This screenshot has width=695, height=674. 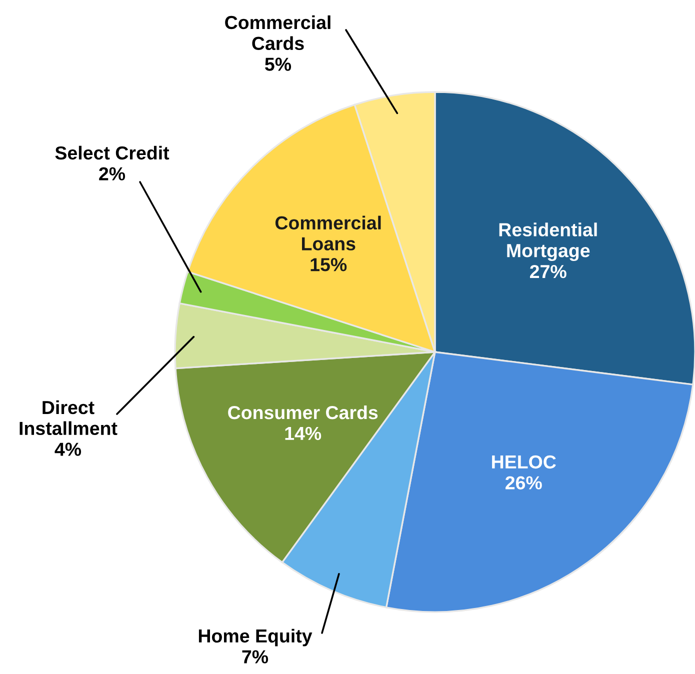 I want to click on data-label: 5%, so click(x=278, y=64).